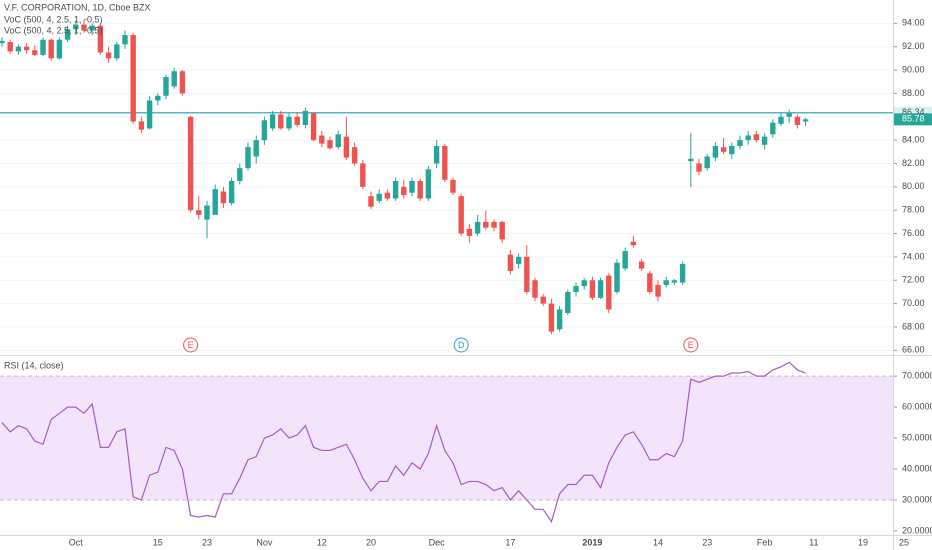 This screenshot has width=932, height=550. I want to click on x-tick-label: Feb, so click(765, 542).